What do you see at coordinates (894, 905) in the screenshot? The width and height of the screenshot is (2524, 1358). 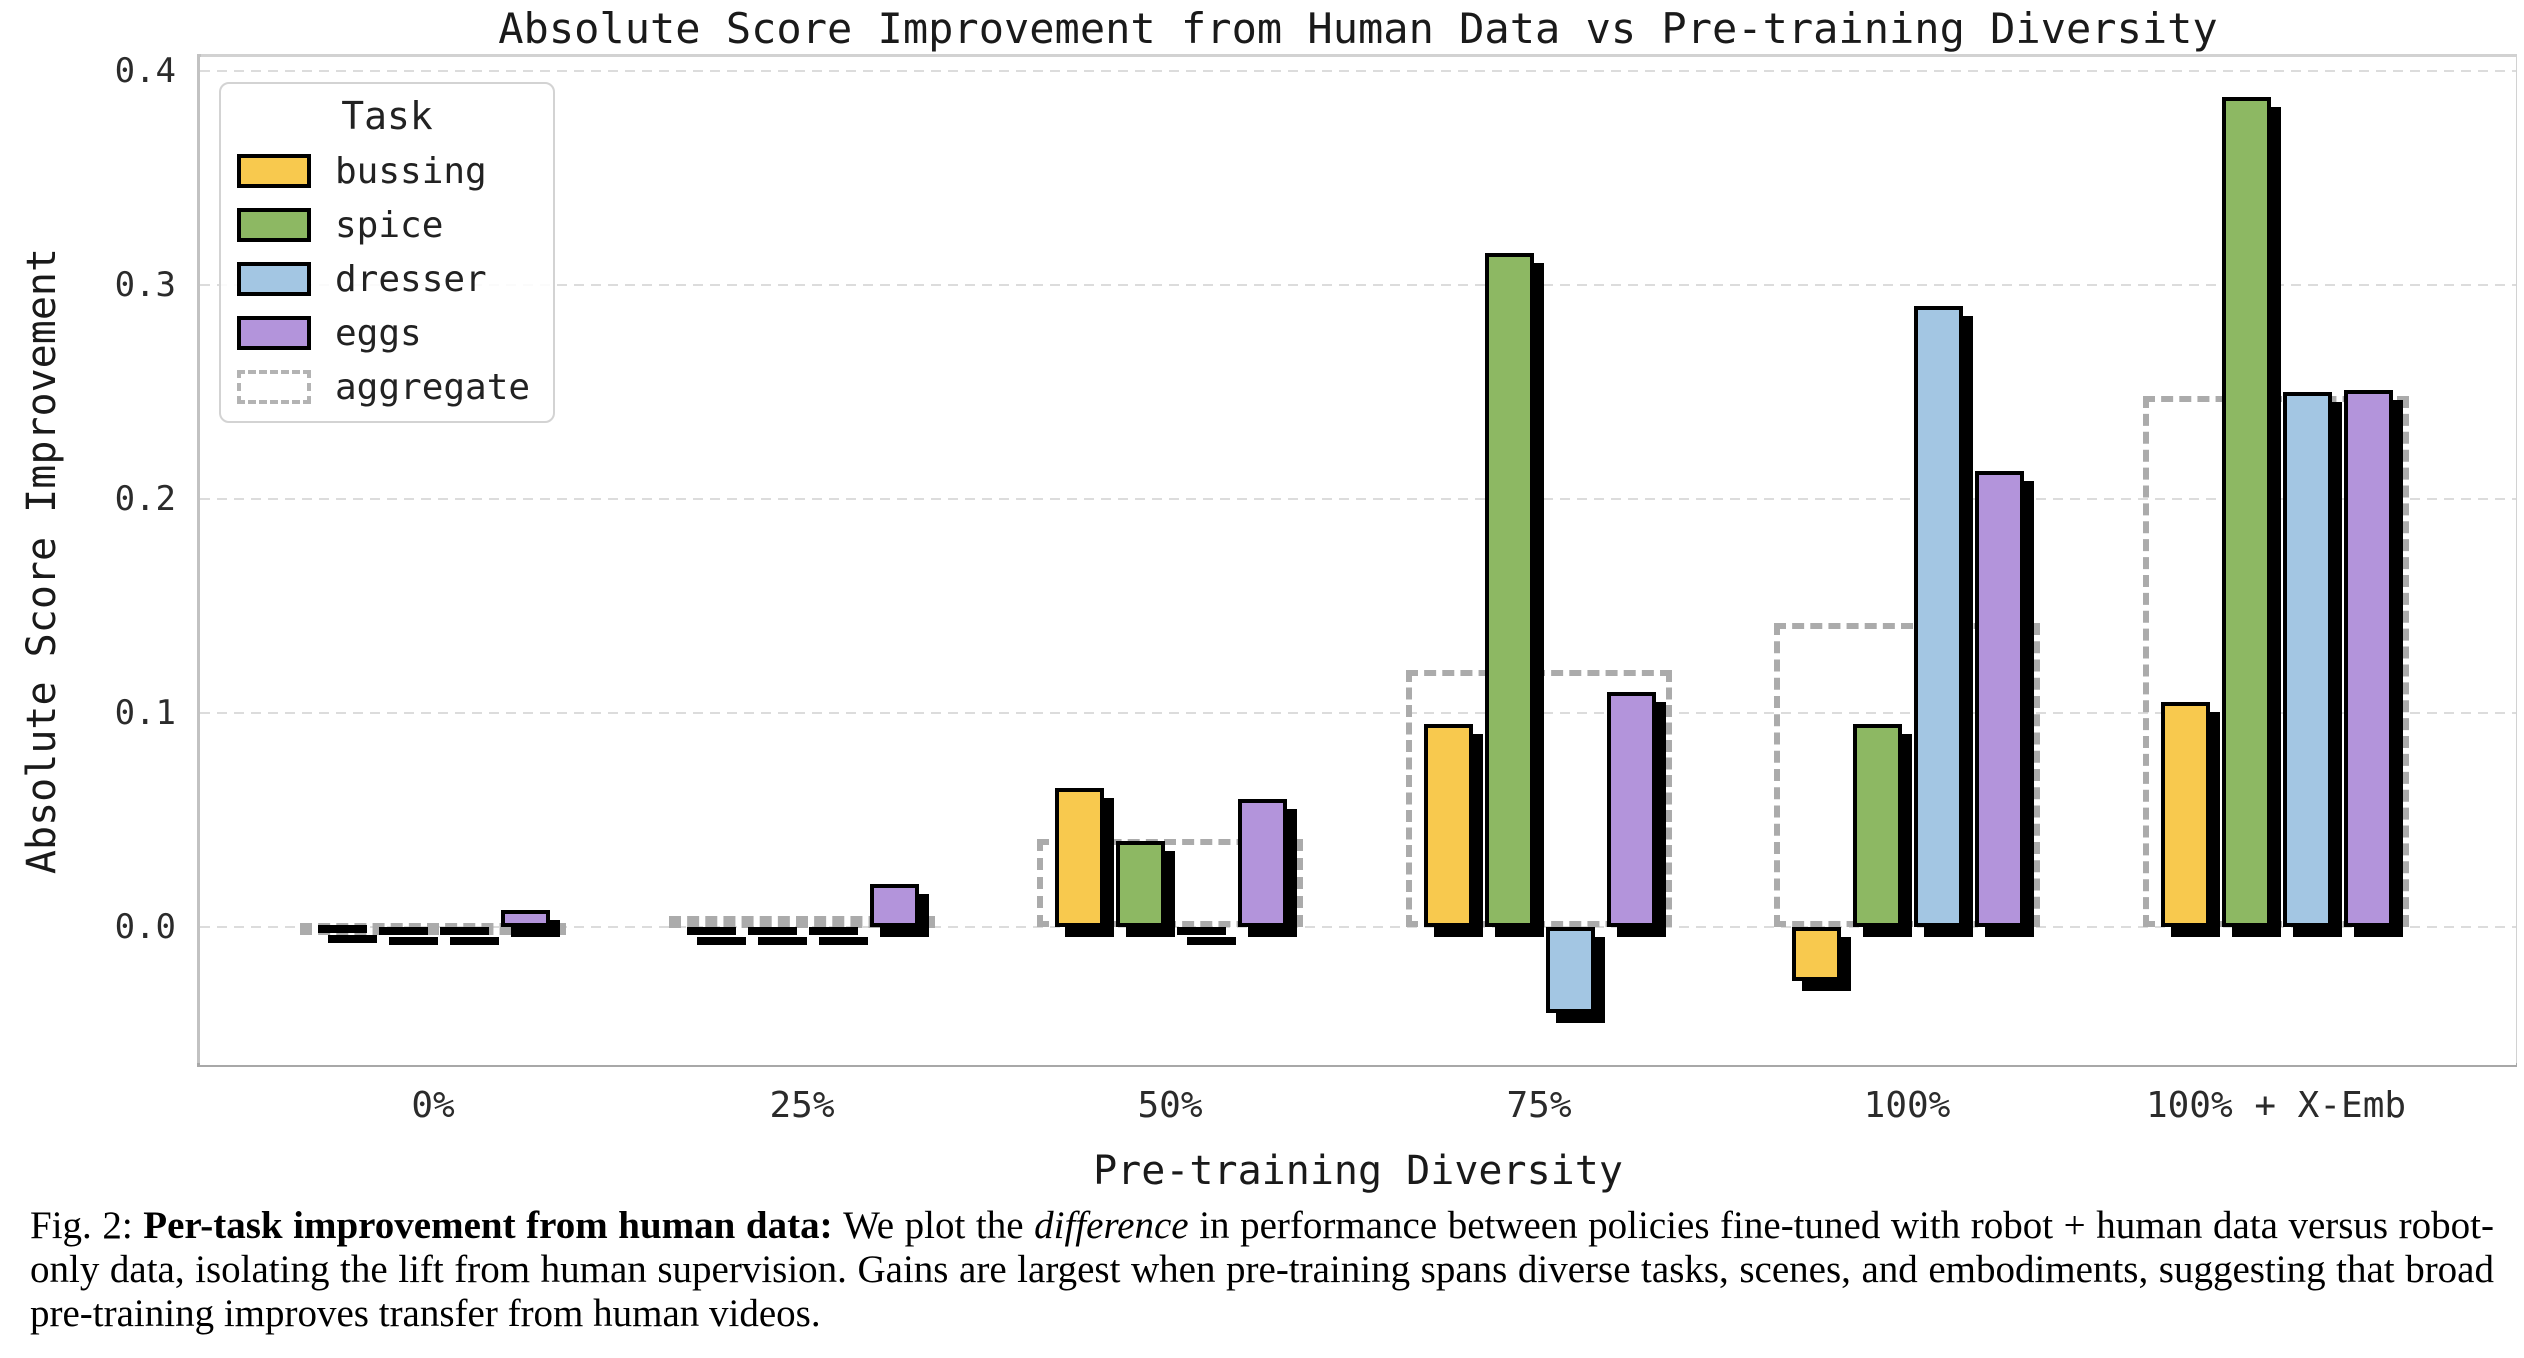 I see `bar-eggs-25%` at bounding box center [894, 905].